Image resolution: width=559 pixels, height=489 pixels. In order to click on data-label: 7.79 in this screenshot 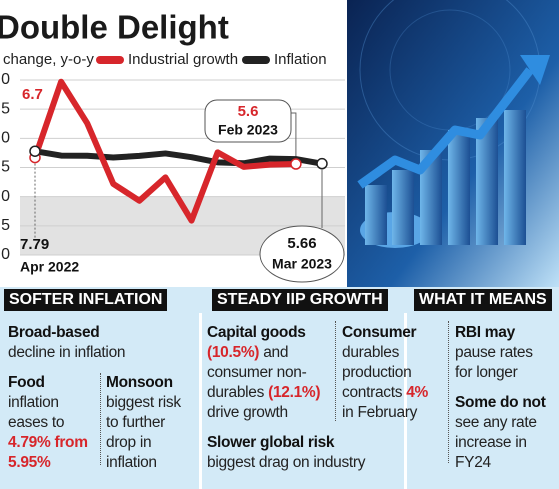, I will do `click(34, 244)`.